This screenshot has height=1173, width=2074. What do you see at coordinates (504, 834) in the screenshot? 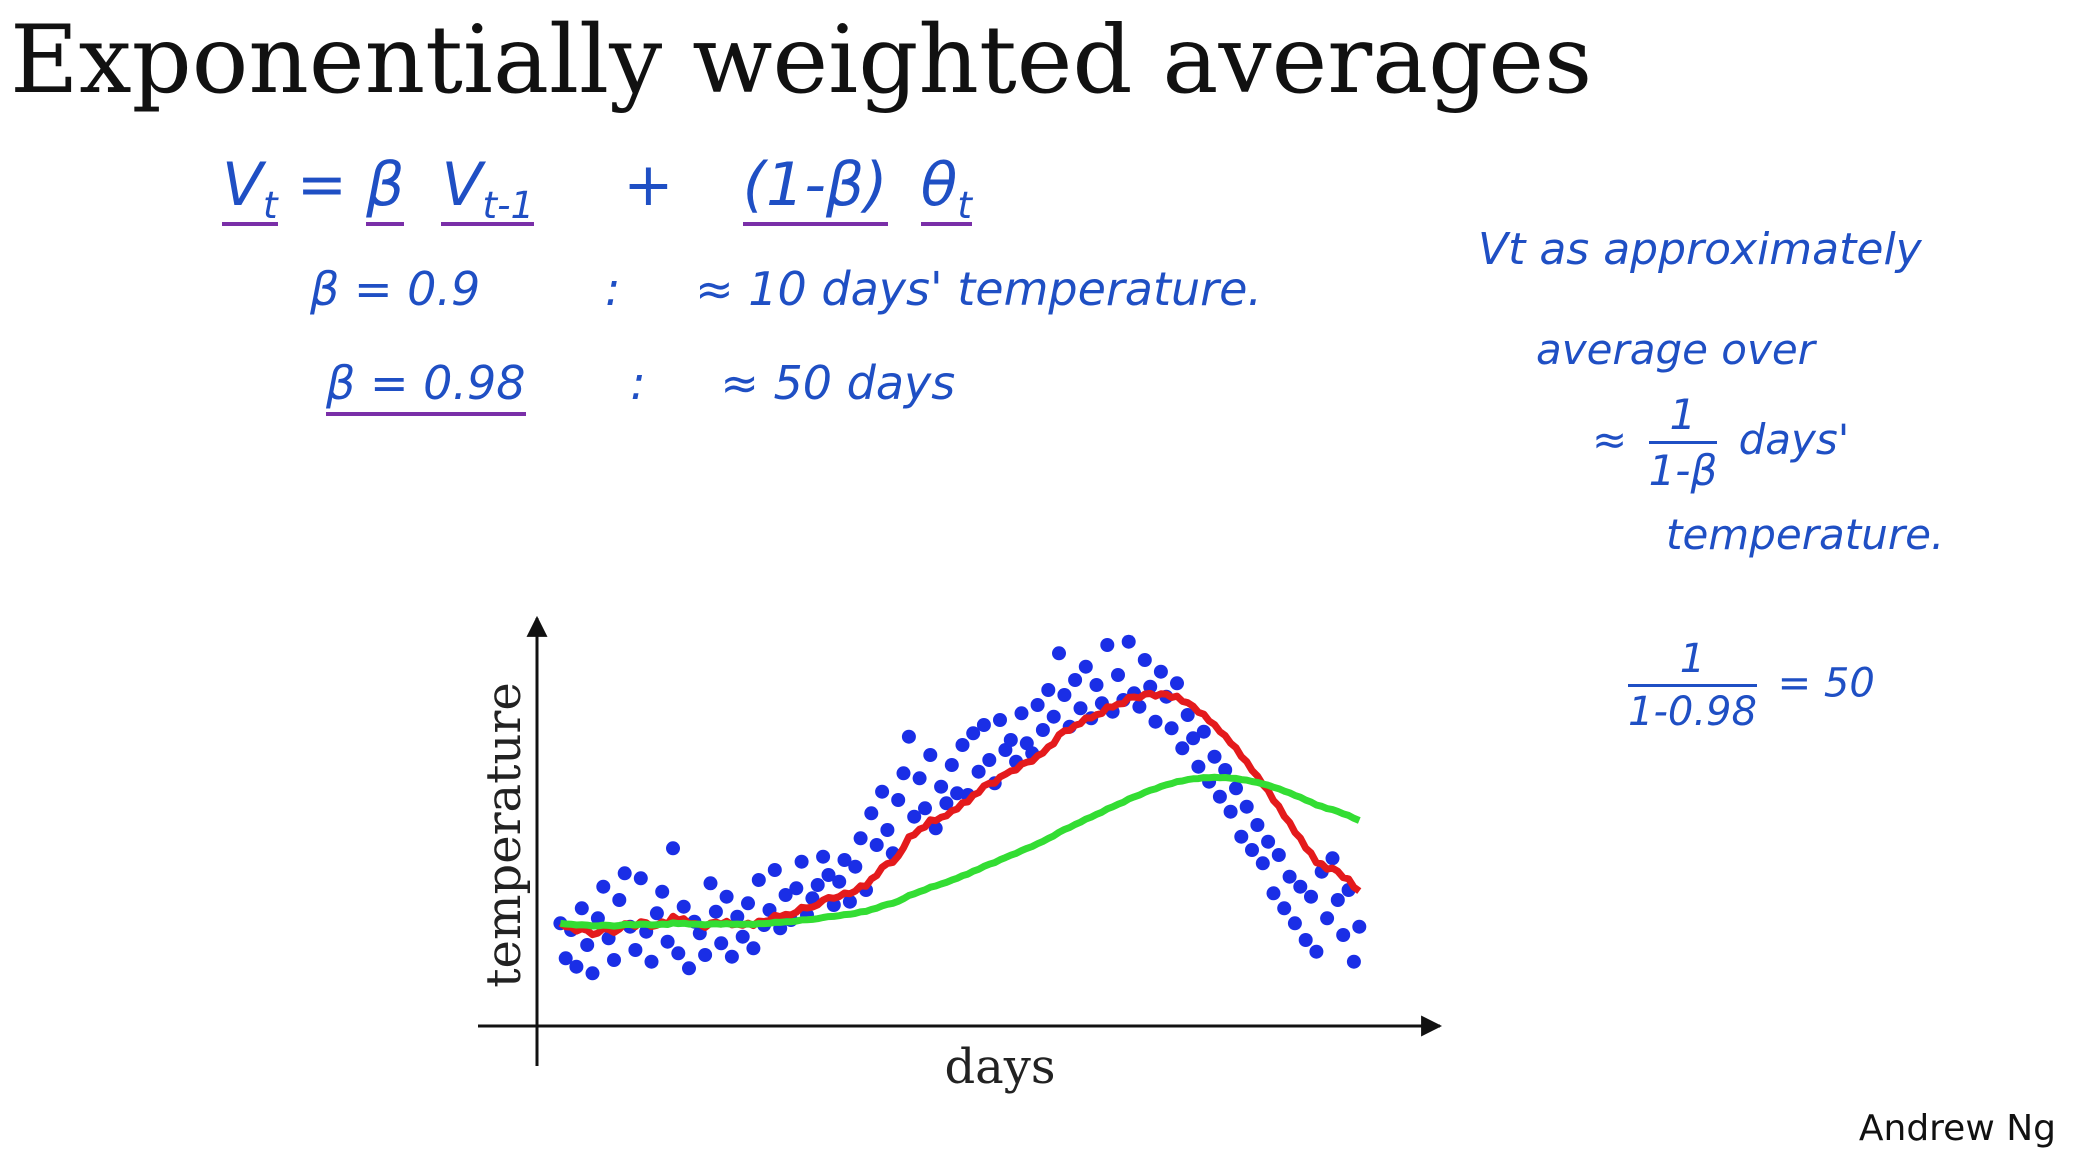
I see `y-axis-label: temperature` at bounding box center [504, 834].